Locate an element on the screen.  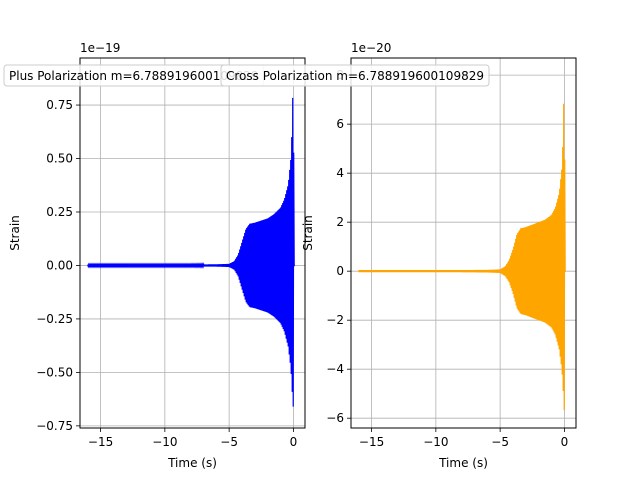
cross-x-ticks: −15 −10 −5 0 is located at coordinates (463, 438).